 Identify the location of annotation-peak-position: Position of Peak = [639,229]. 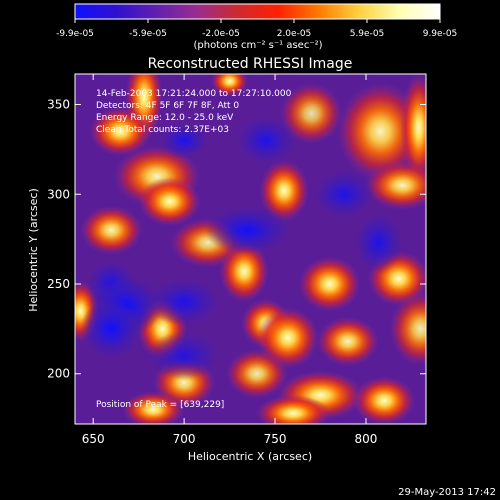
(160, 405).